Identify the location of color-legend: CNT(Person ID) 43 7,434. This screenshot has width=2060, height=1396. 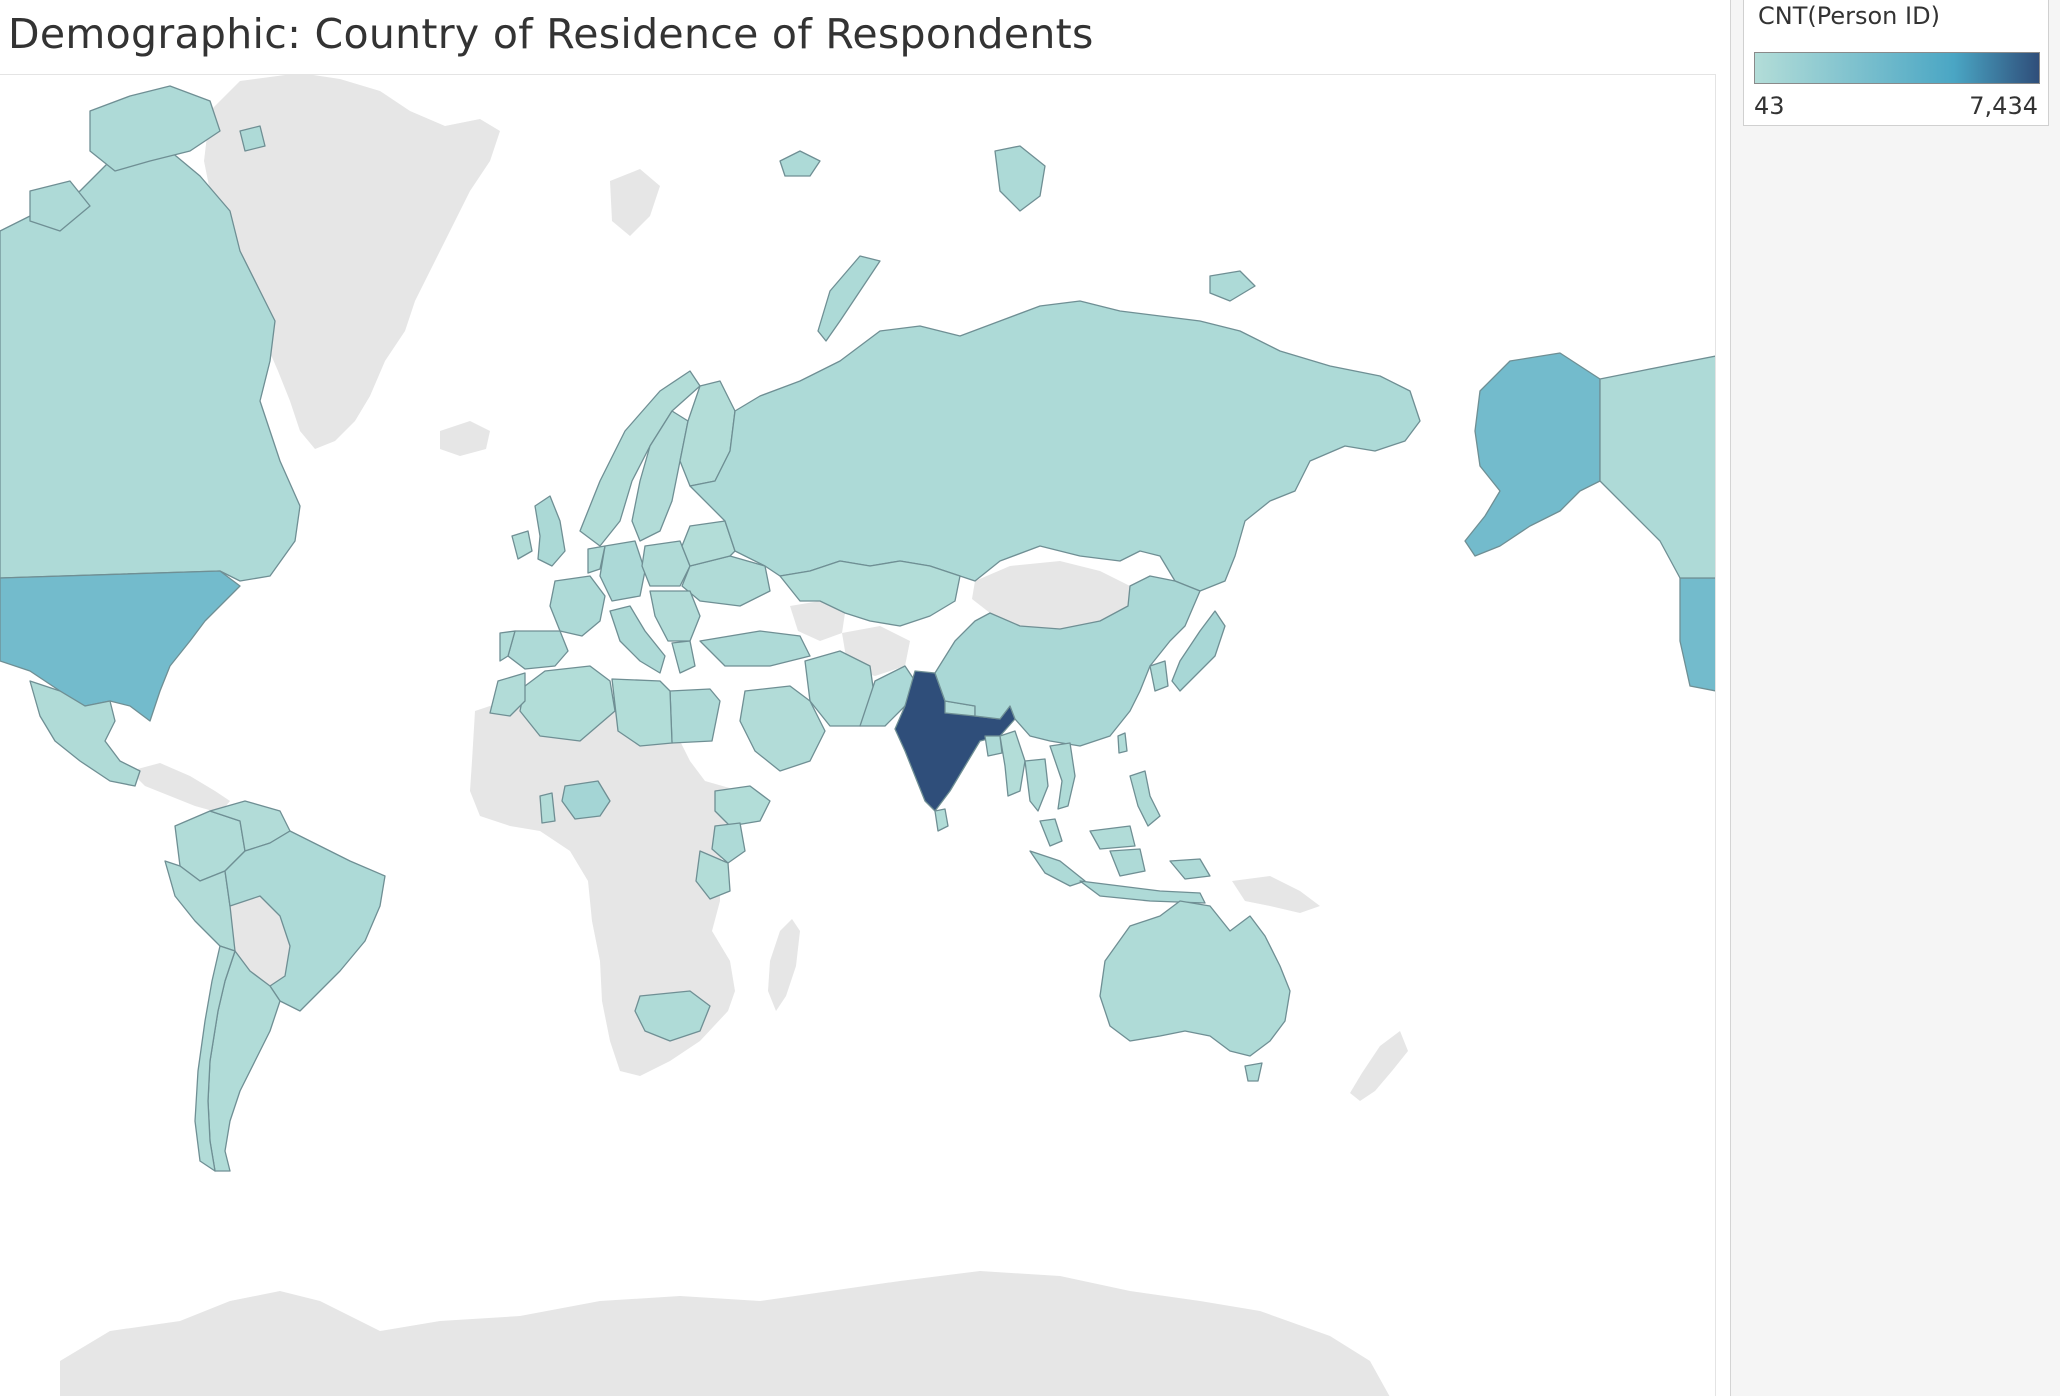
(1896, 63).